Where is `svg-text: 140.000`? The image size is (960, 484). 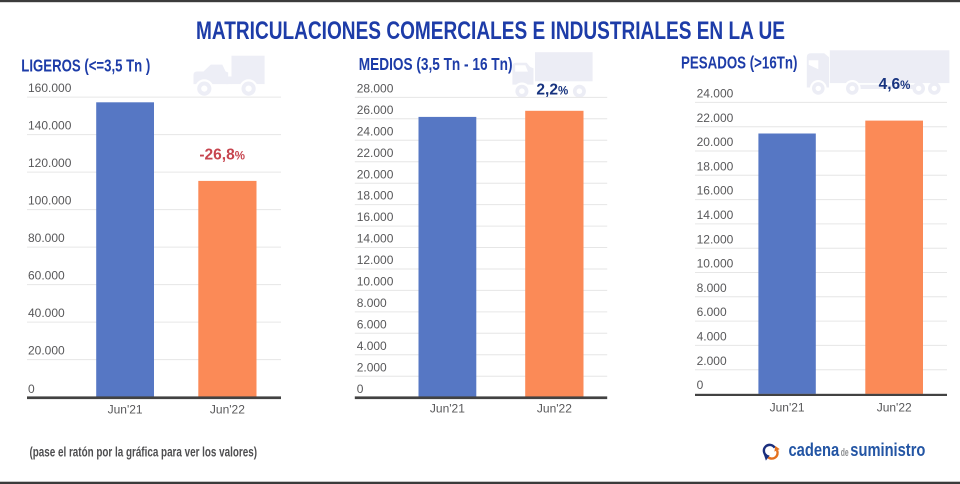 svg-text: 140.000 is located at coordinates (50, 126).